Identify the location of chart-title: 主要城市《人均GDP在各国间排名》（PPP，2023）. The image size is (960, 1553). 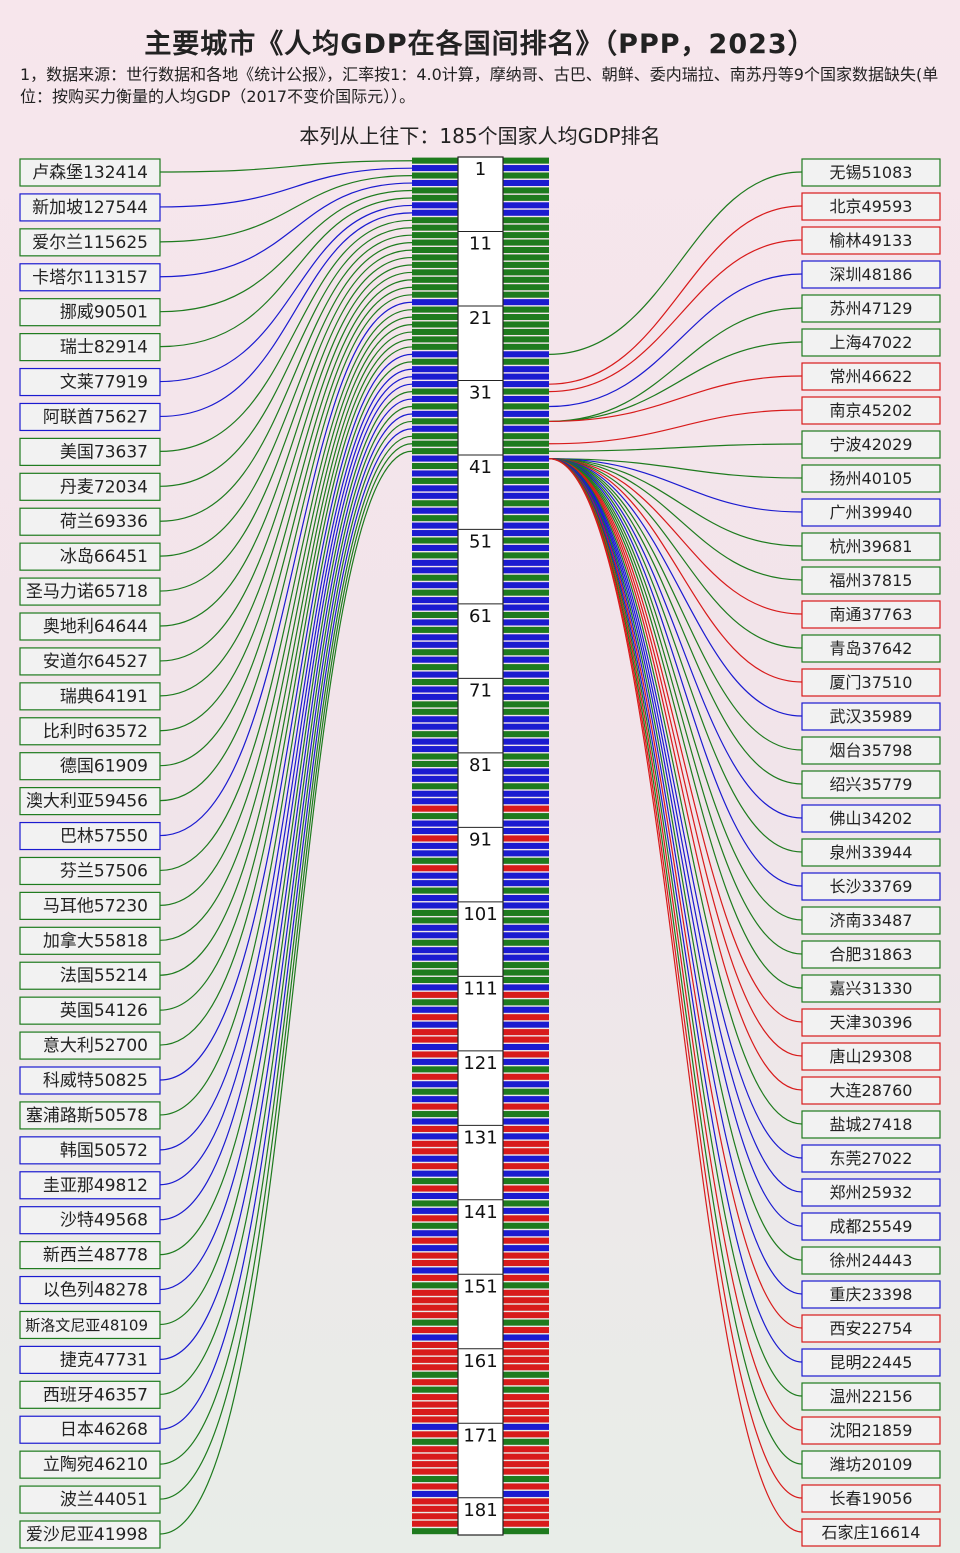
(480, 44).